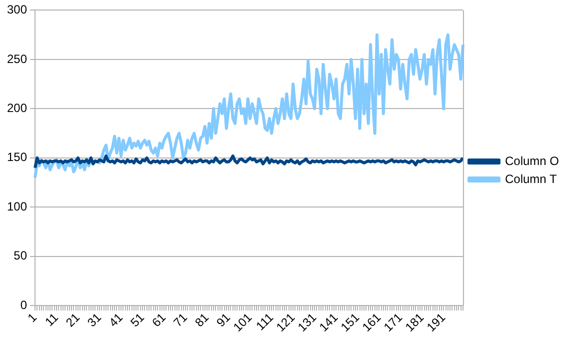  Describe the element at coordinates (17, 59) in the screenshot. I see `y-tick-label: 250` at that location.